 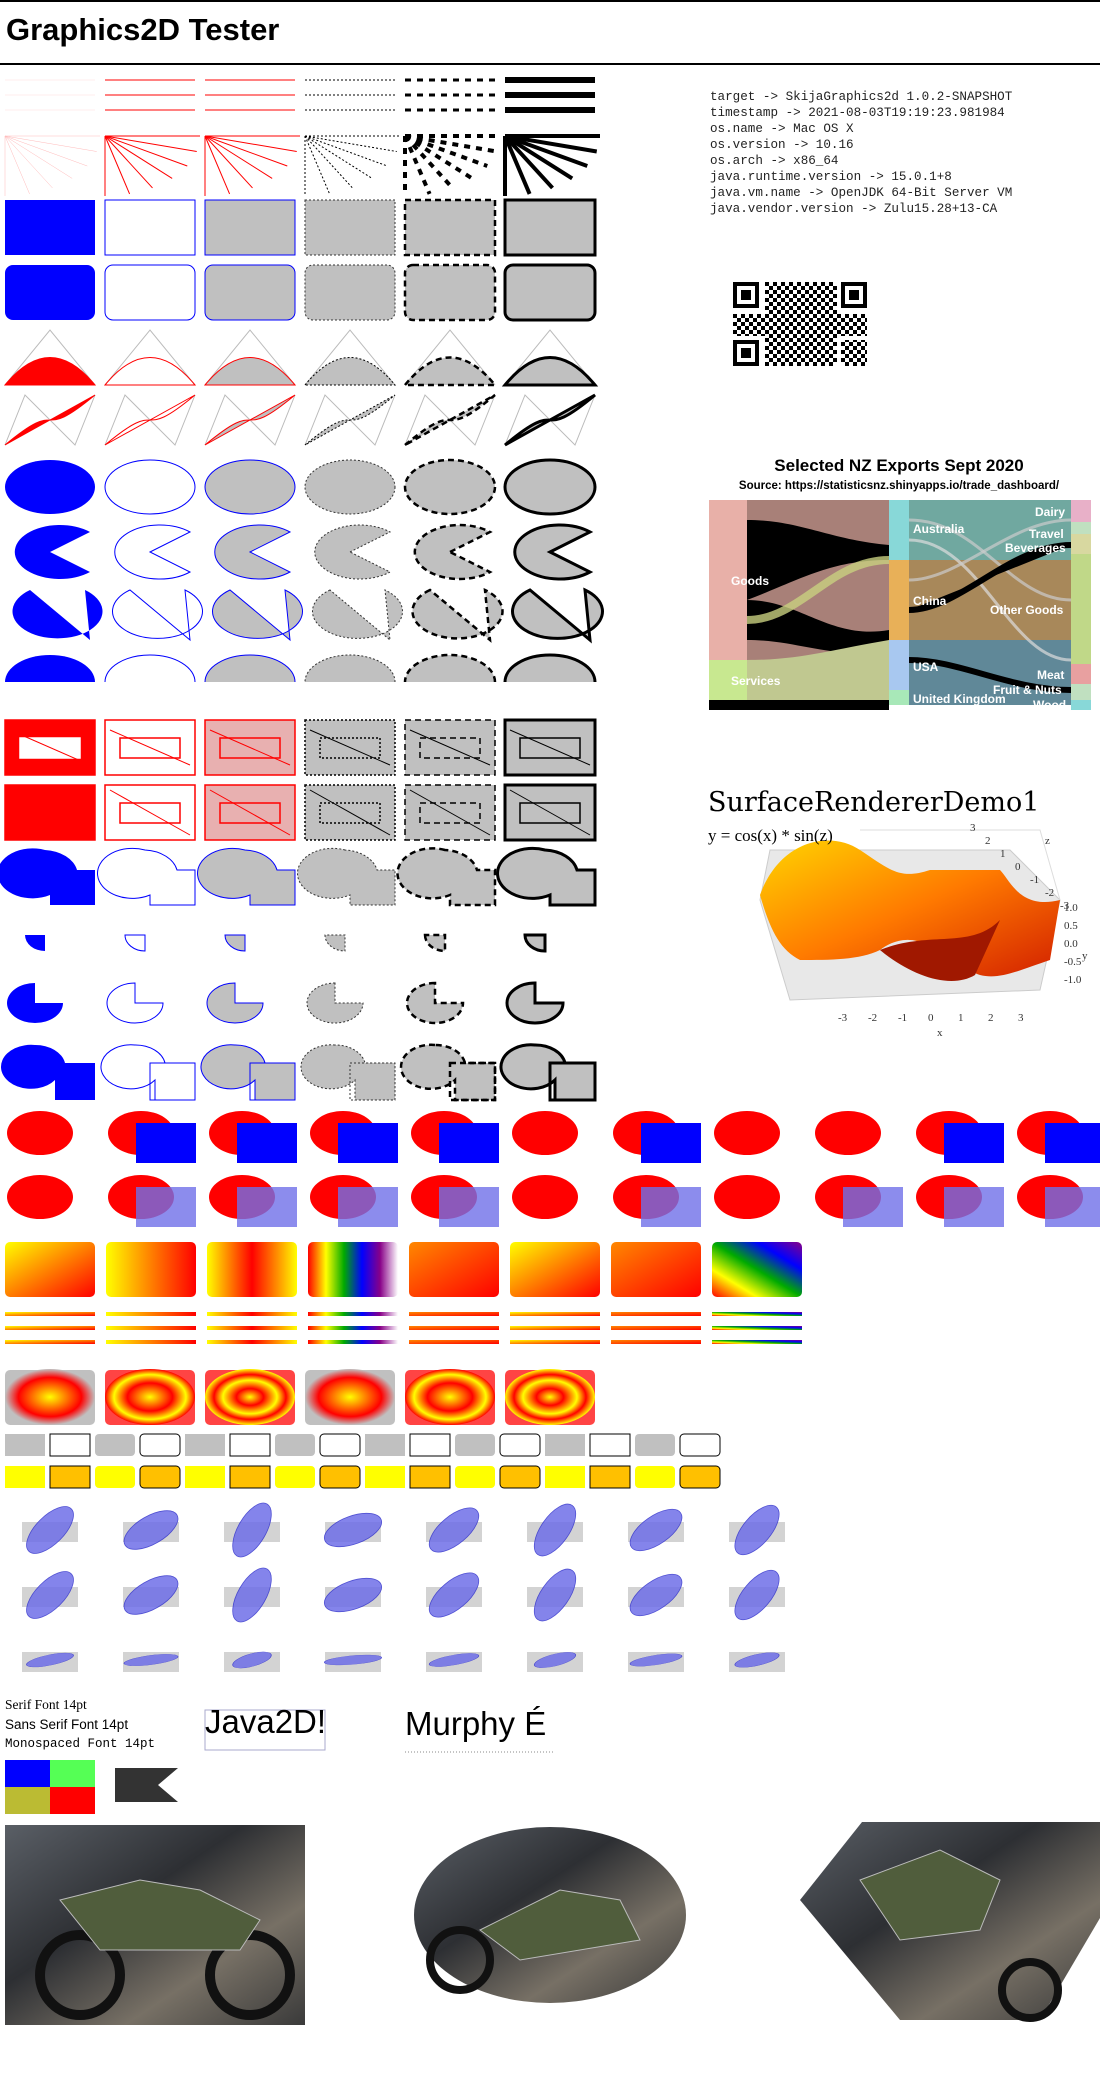 What do you see at coordinates (1035, 548) in the screenshot?
I see `sankey-label-beverages: Beverages` at bounding box center [1035, 548].